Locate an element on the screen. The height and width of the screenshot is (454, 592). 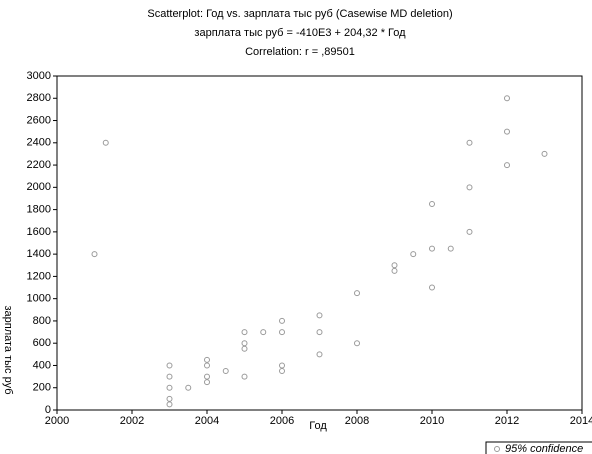
y-tick-label: 1800 is located at coordinates (39, 210).